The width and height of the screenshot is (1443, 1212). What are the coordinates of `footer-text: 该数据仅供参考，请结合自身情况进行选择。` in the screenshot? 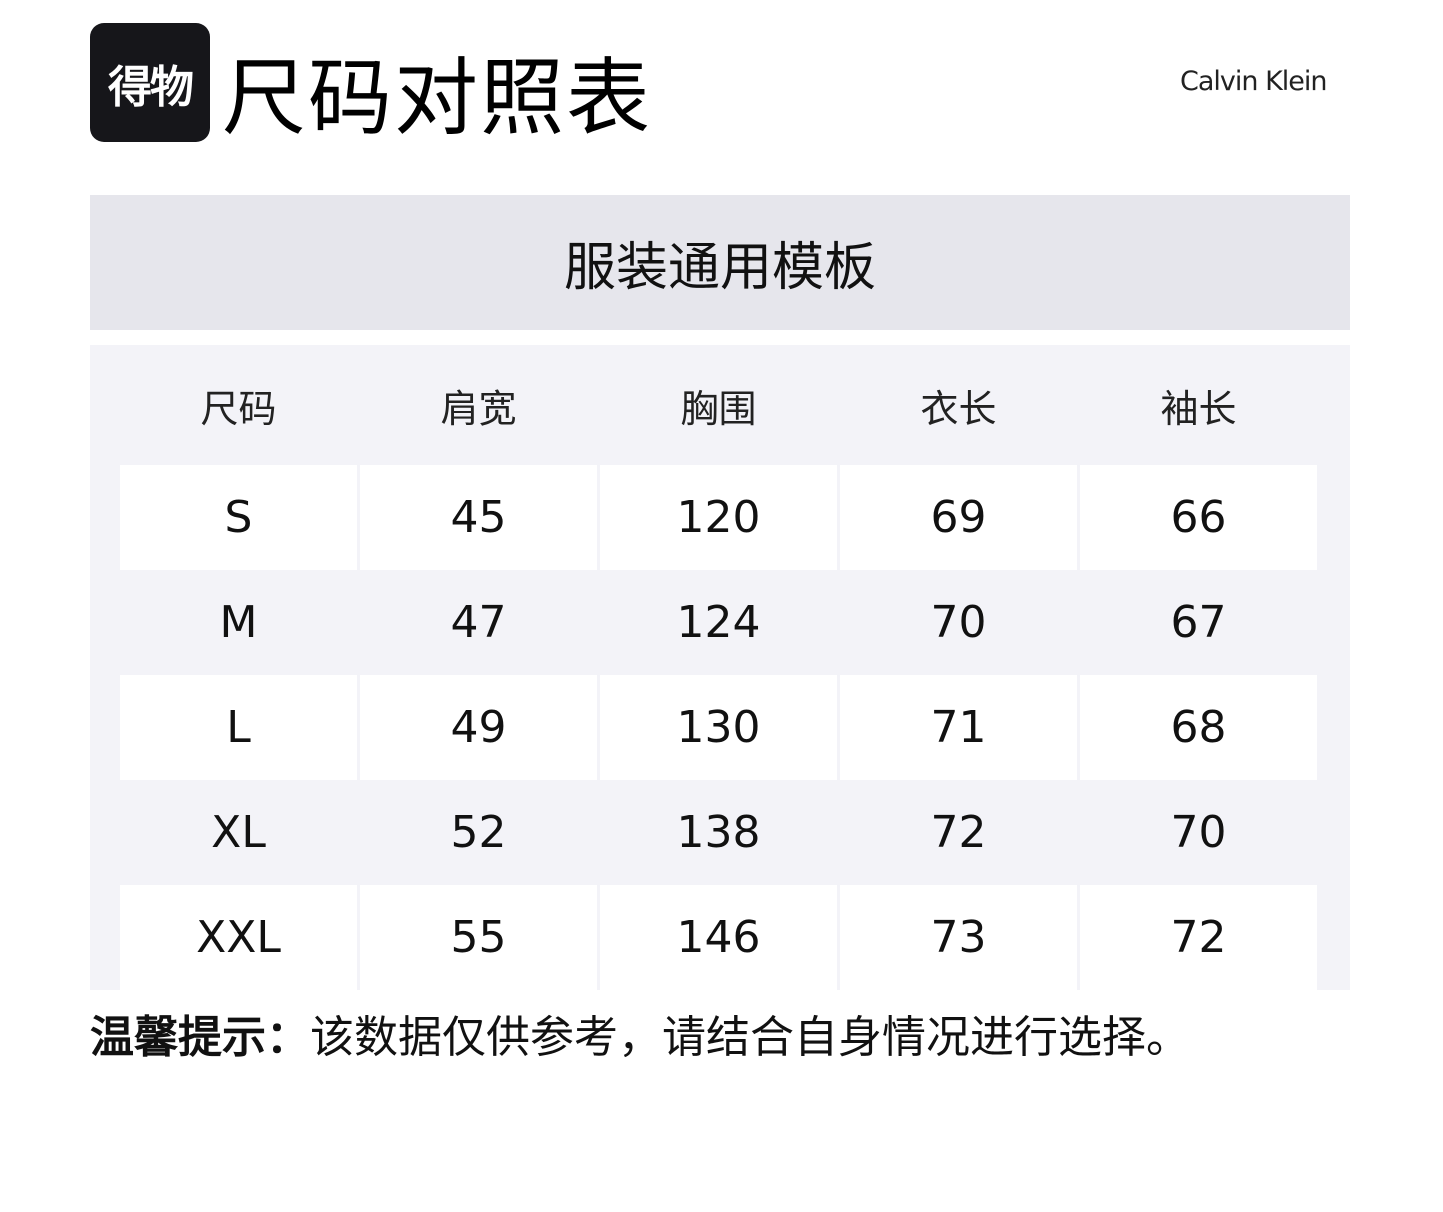 It's located at (750, 1037).